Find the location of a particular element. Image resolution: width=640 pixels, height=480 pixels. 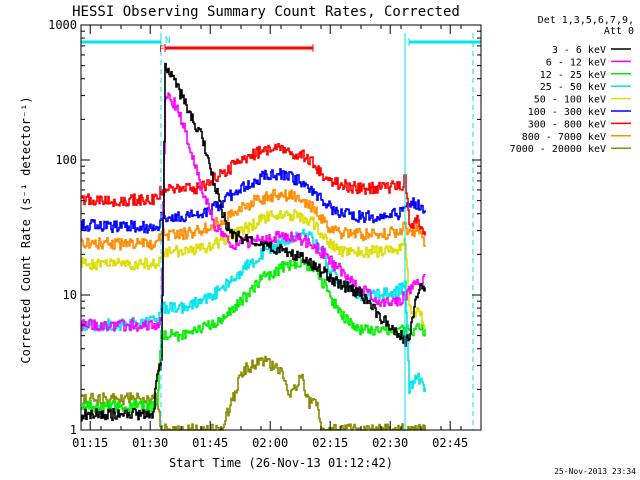

x-axis-label: Start Time (26-Nov-13 01:12:42) is located at coordinates (281, 463).